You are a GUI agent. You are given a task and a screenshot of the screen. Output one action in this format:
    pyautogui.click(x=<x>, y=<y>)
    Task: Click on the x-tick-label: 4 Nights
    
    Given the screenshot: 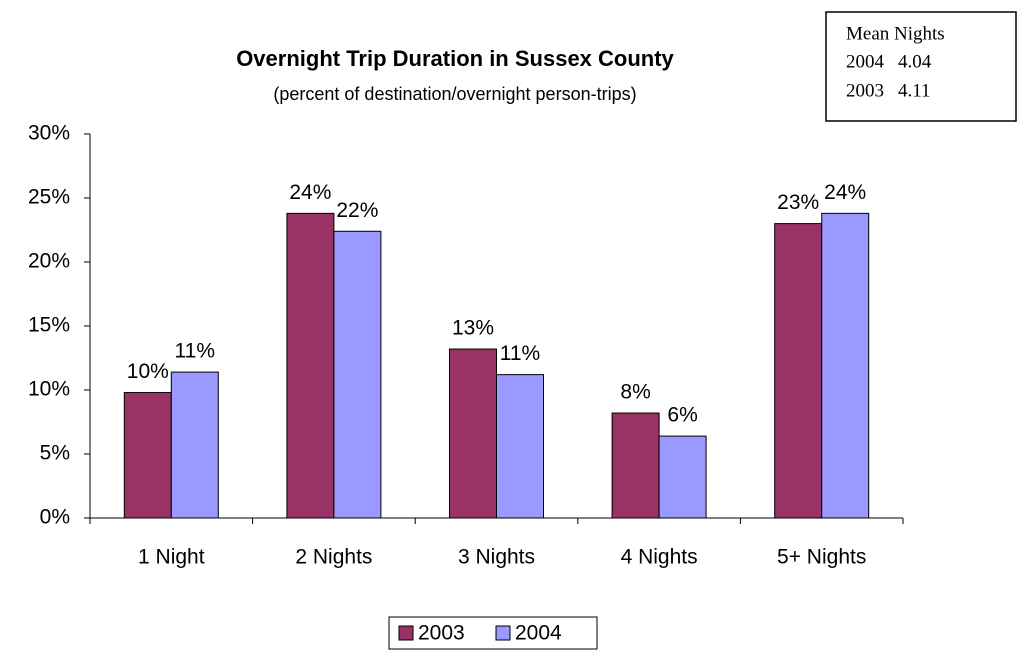 What is the action you would take?
    pyautogui.click(x=659, y=557)
    